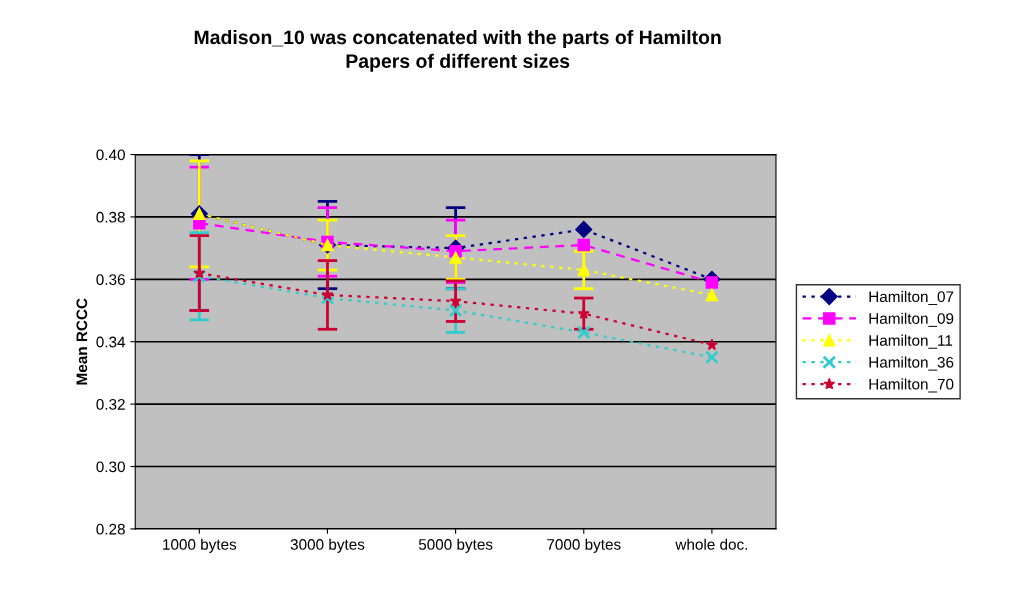  Describe the element at coordinates (457, 50) in the screenshot. I see `chart-title: Madison_10 was concatenated with the parts of Hamilton Papers of different sizes` at that location.